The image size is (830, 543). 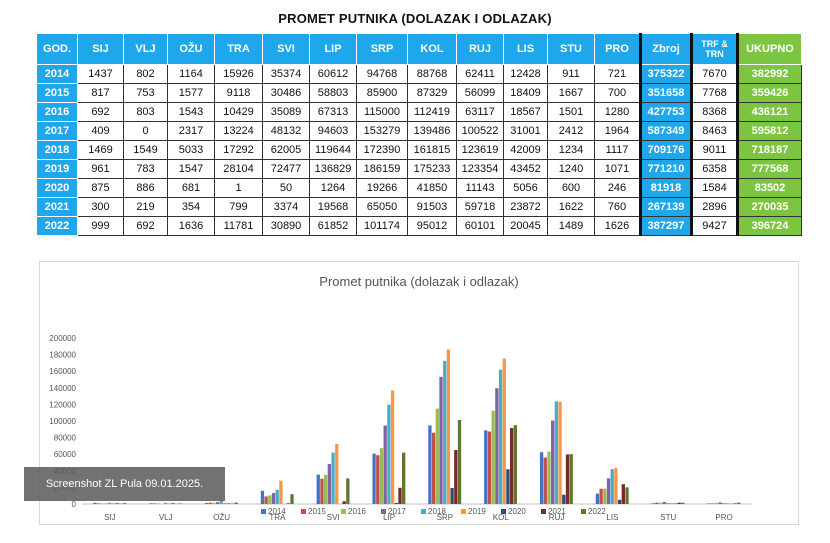 What do you see at coordinates (191, 188) in the screenshot?
I see `table-cell: 681` at bounding box center [191, 188].